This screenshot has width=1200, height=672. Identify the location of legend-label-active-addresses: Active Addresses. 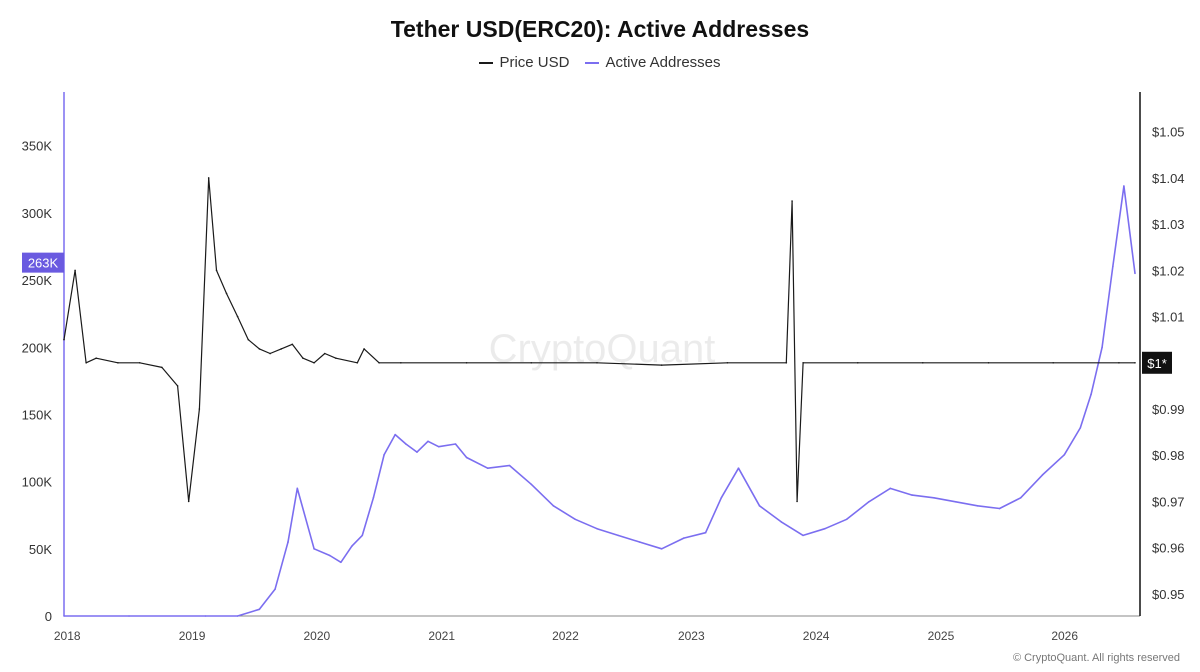
(663, 62).